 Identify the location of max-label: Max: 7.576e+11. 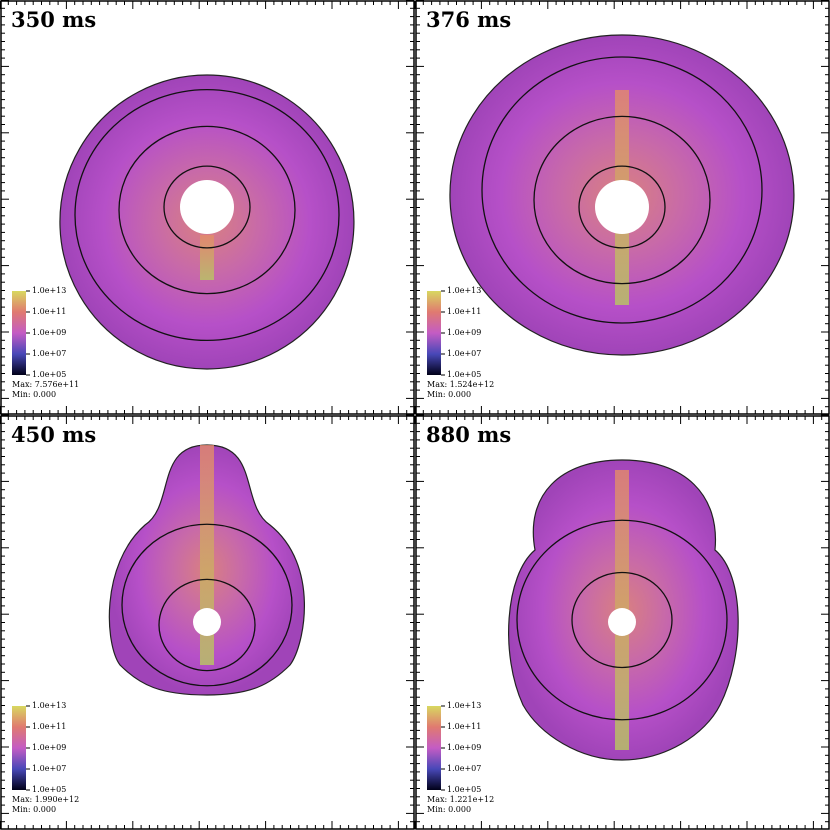
(45, 384).